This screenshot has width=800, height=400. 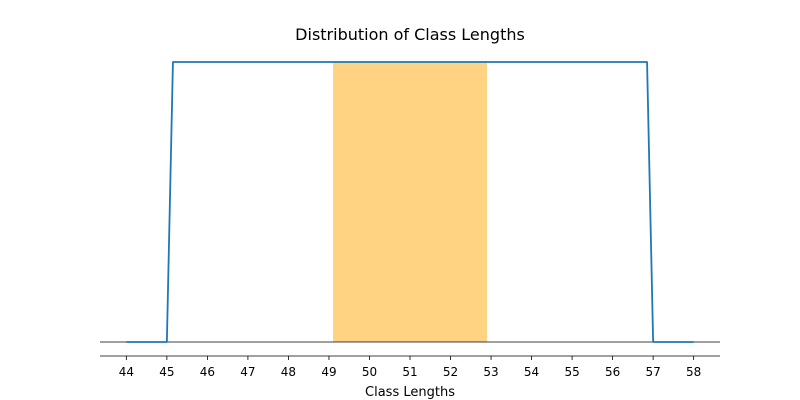 I want to click on x-tick-label: 45, so click(x=166, y=372).